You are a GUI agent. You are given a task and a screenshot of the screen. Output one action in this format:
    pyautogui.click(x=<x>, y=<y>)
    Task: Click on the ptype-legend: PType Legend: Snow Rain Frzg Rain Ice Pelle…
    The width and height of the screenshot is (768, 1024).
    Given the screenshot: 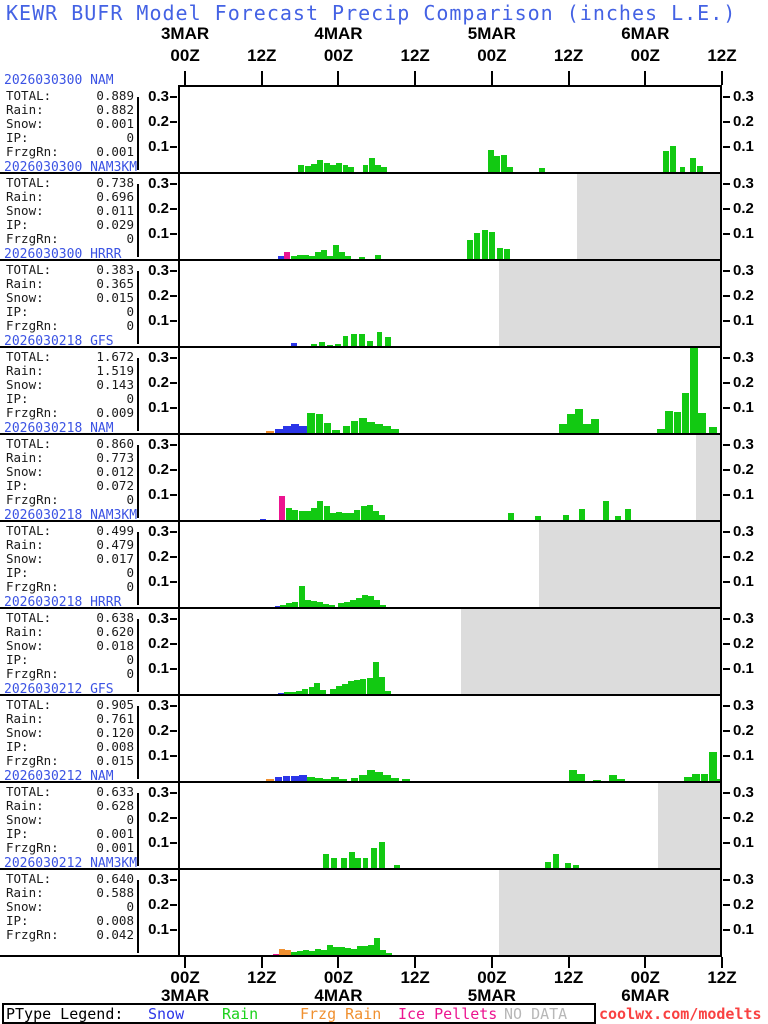 What is the action you would take?
    pyautogui.click(x=299, y=1013)
    